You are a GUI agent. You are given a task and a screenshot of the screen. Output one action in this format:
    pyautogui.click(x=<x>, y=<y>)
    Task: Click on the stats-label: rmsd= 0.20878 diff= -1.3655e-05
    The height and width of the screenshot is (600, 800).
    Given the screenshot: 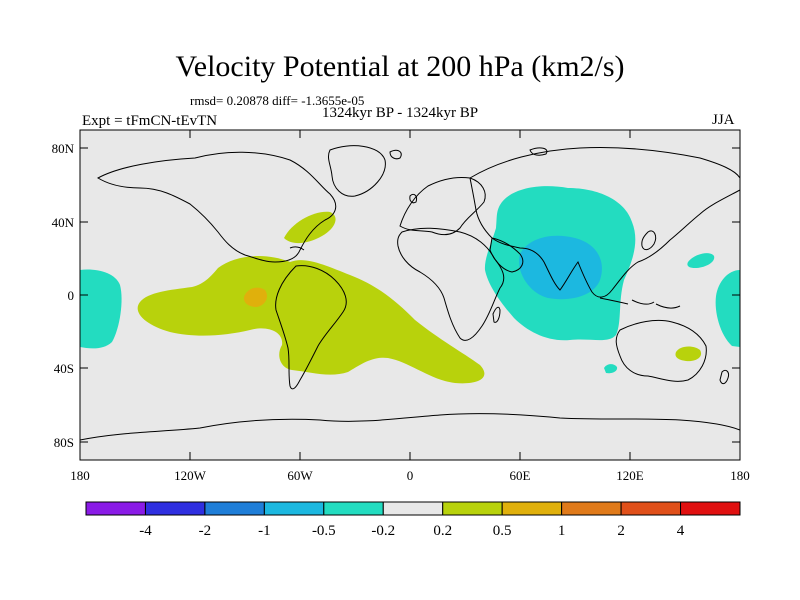 What is the action you would take?
    pyautogui.click(x=277, y=100)
    